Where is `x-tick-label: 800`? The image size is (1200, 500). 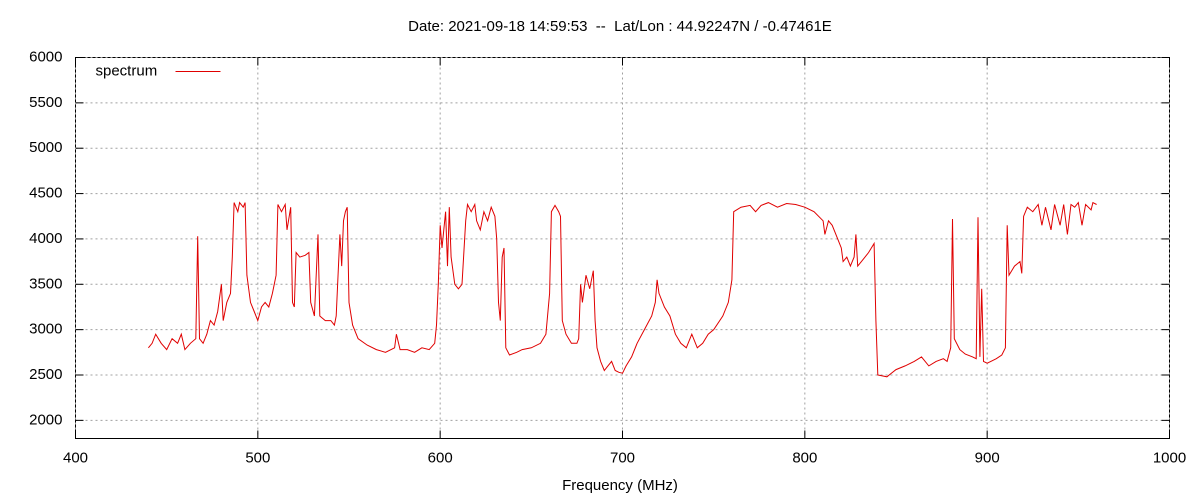
x-tick-label: 800 is located at coordinates (804, 457).